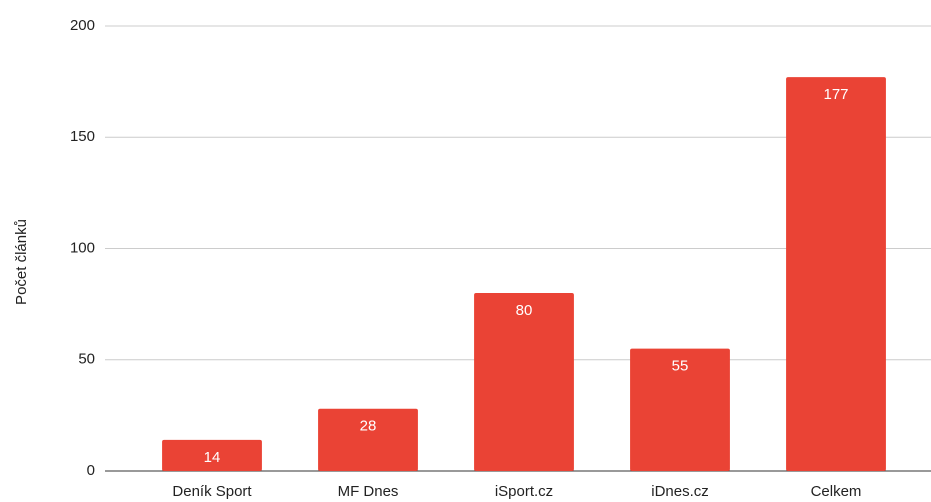 Image resolution: width=931 pixels, height=502 pixels. Describe the element at coordinates (680, 491) in the screenshot. I see `x-tick-label: iDnes.cz` at that location.